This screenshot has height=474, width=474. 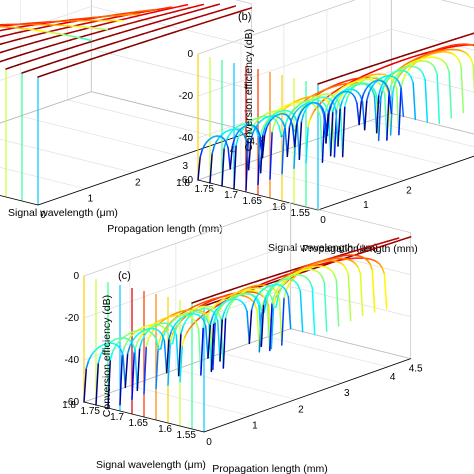 What do you see at coordinates (186, 96) in the screenshot?
I see `z-tick-label: -20` at bounding box center [186, 96].